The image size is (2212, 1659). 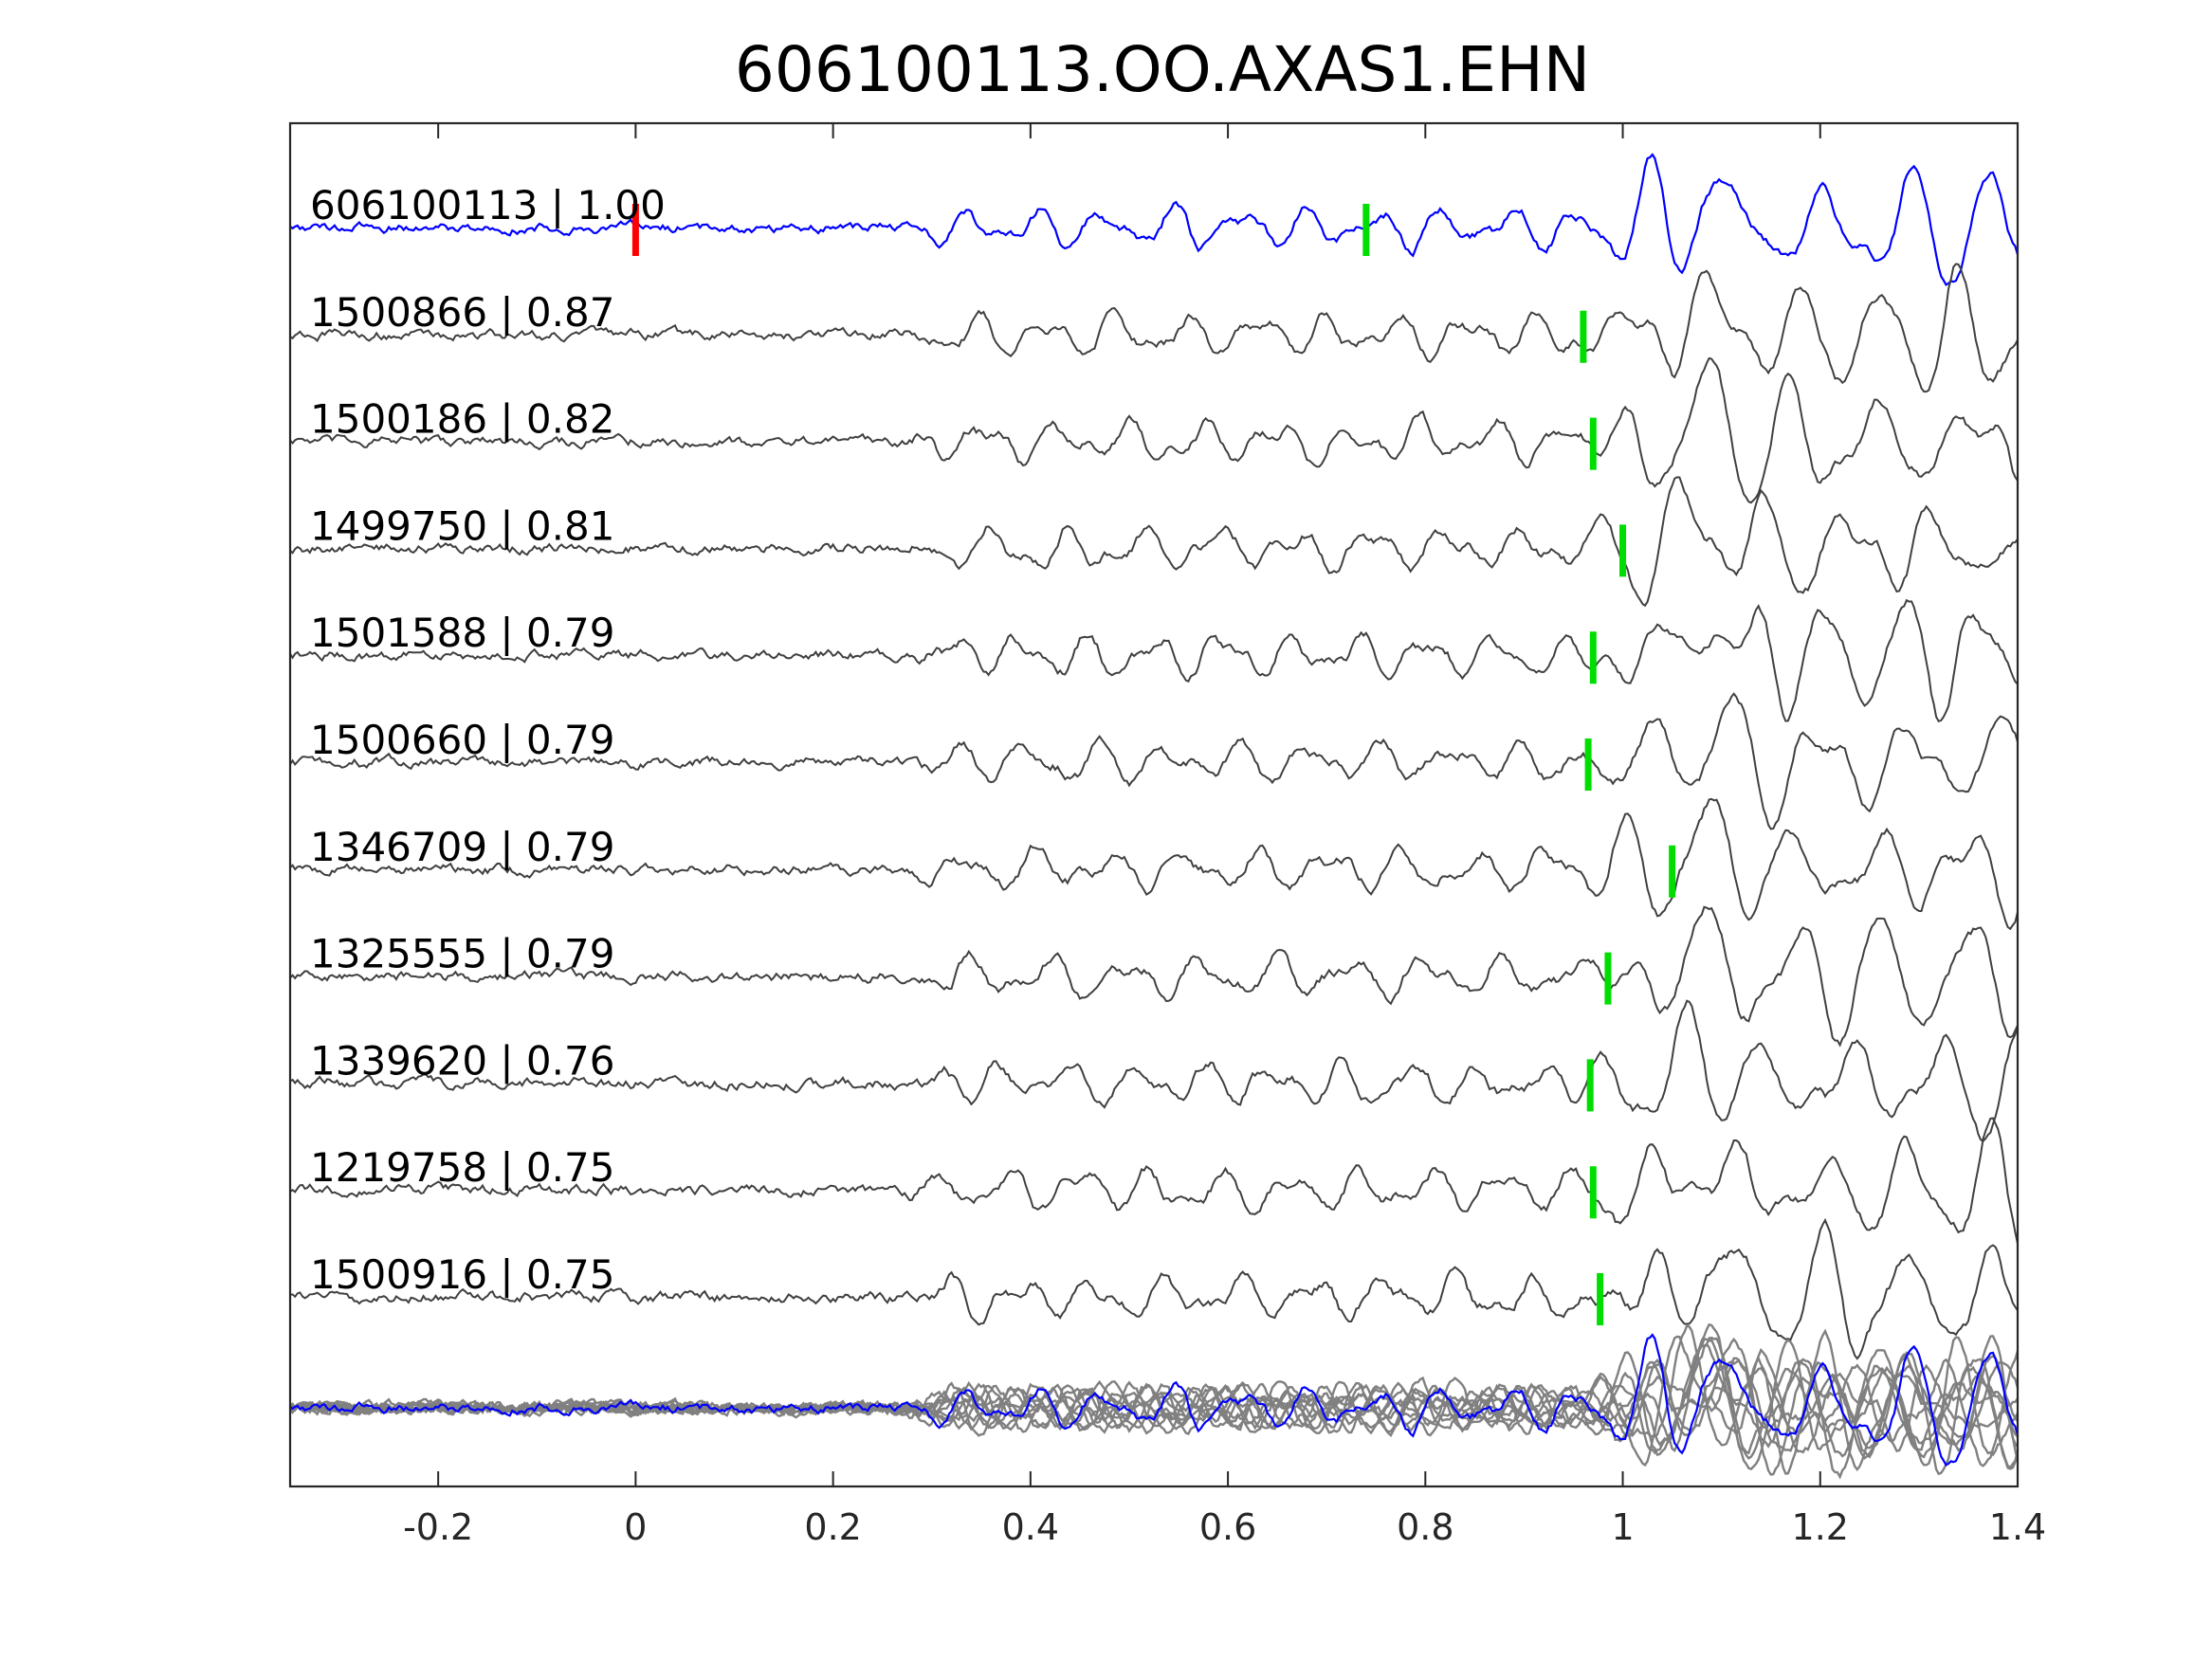 What do you see at coordinates (1154, 219) in the screenshot?
I see `template-trace-line` at bounding box center [1154, 219].